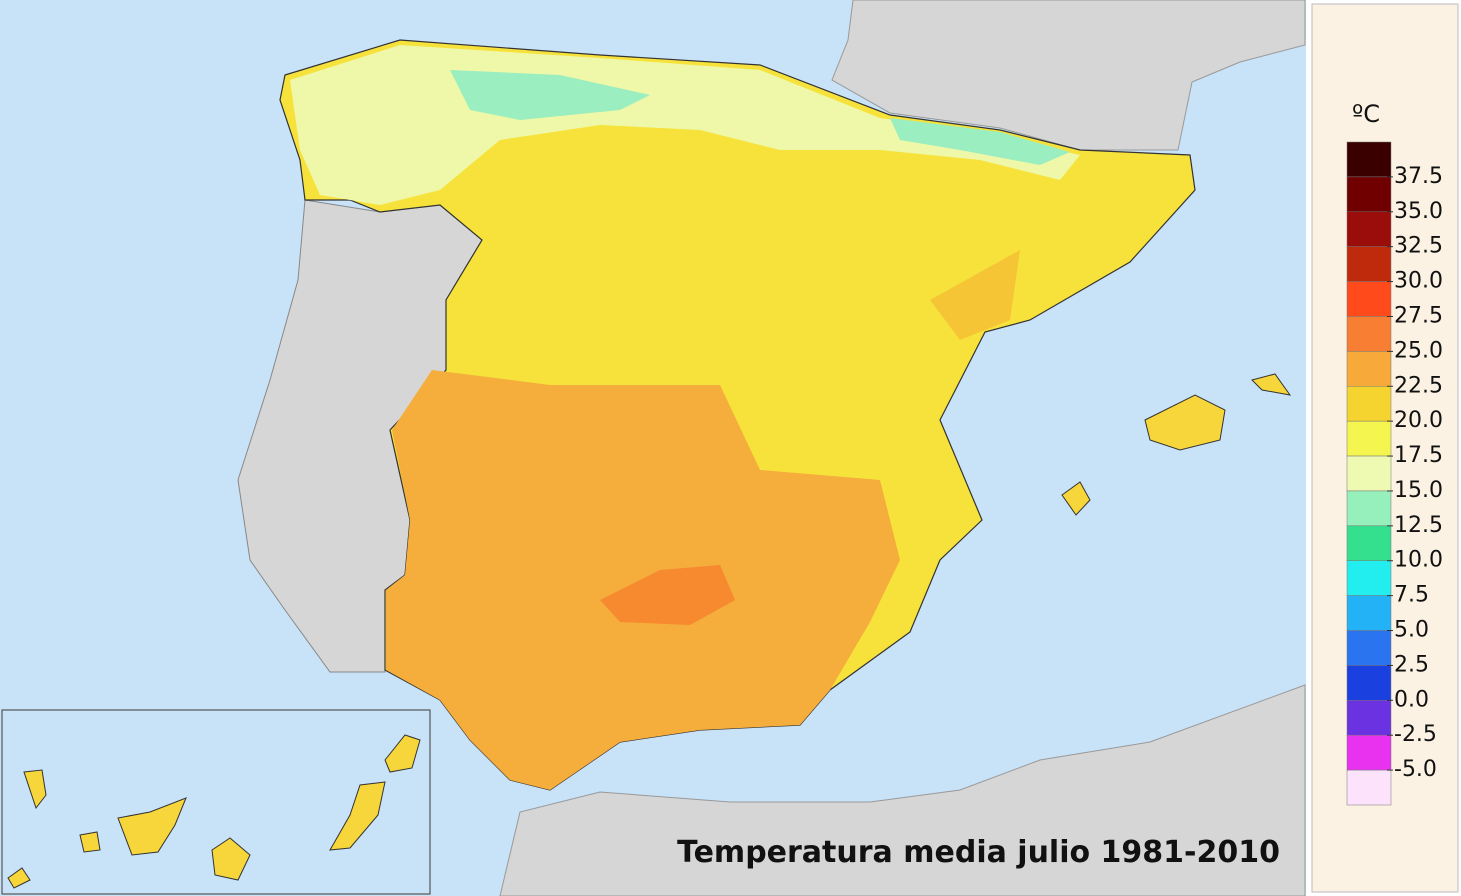  I want to click on mallorca, so click(1185, 422).